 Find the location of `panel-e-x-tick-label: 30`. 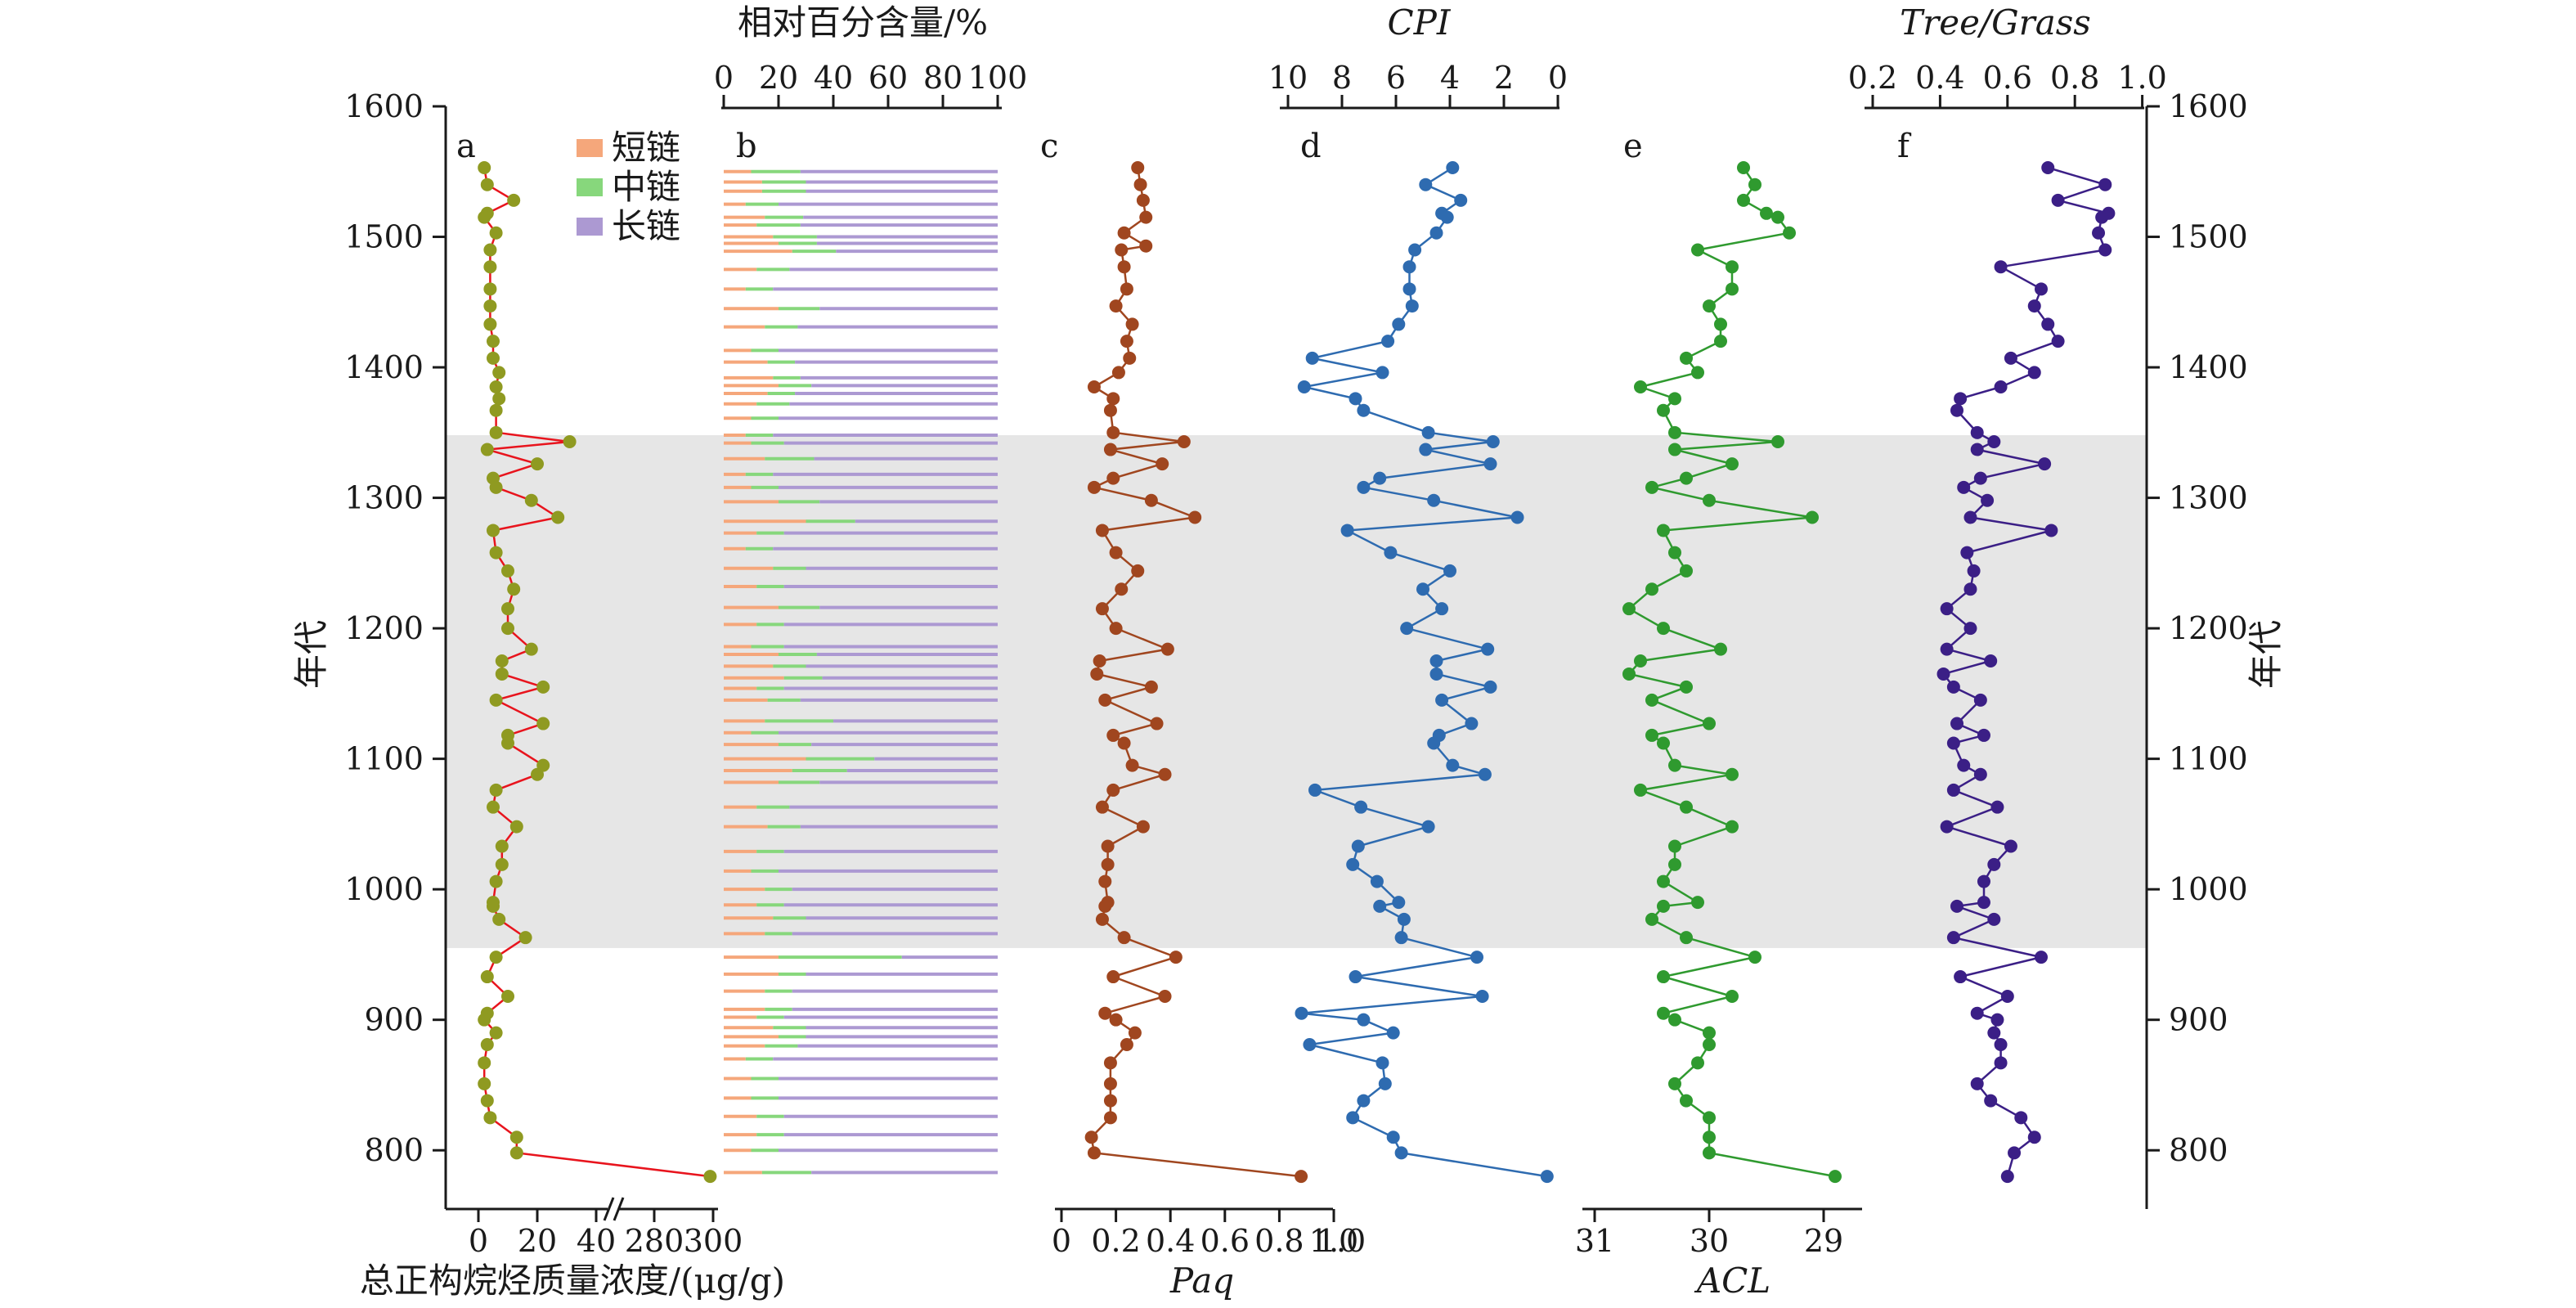

panel-e-x-tick-label: 30 is located at coordinates (1710, 1241).